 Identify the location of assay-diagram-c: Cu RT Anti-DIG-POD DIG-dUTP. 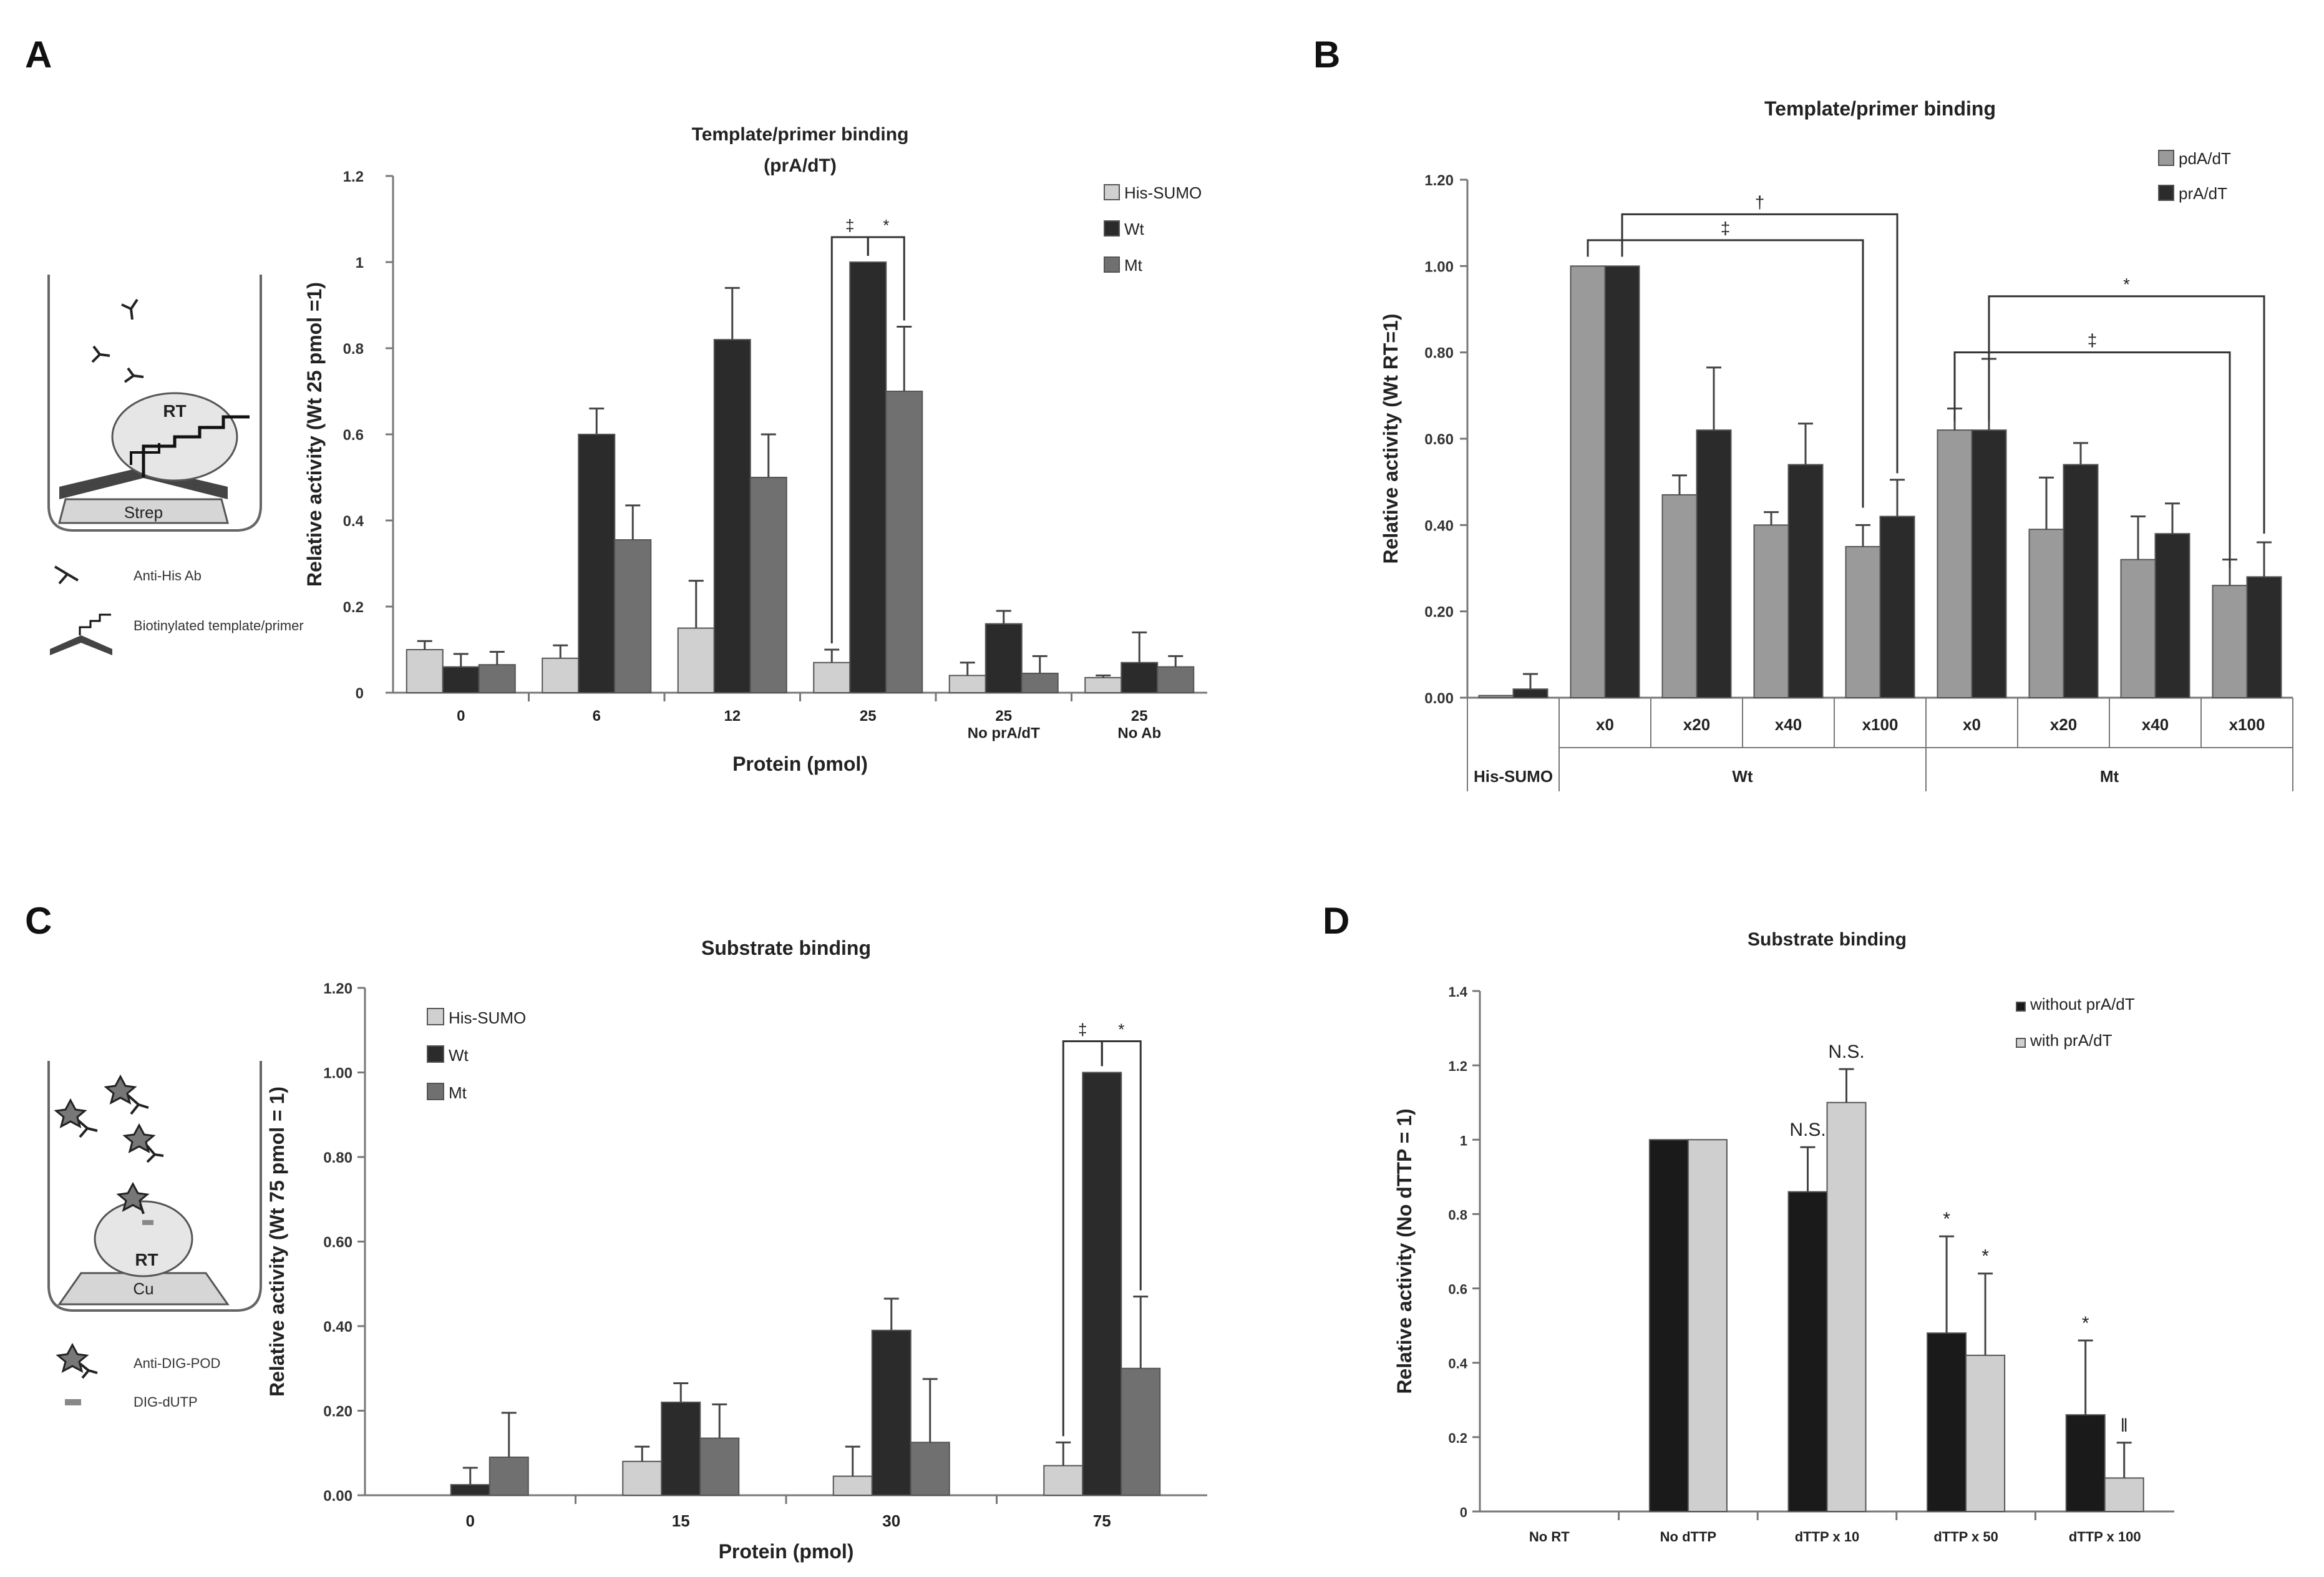
(154, 1235).